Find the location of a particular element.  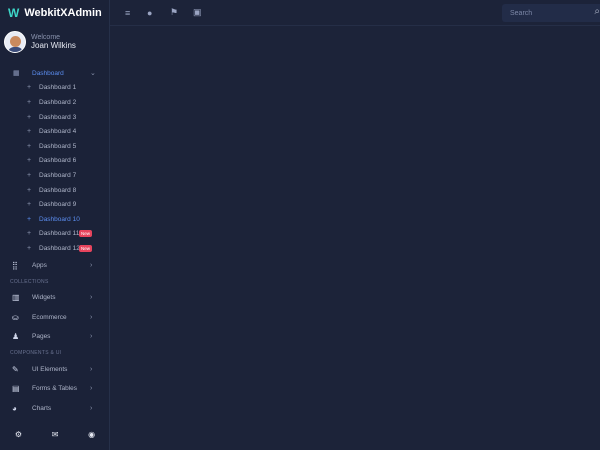

sidebar-item-charts: ◕ Charts › is located at coordinates (55, 409).